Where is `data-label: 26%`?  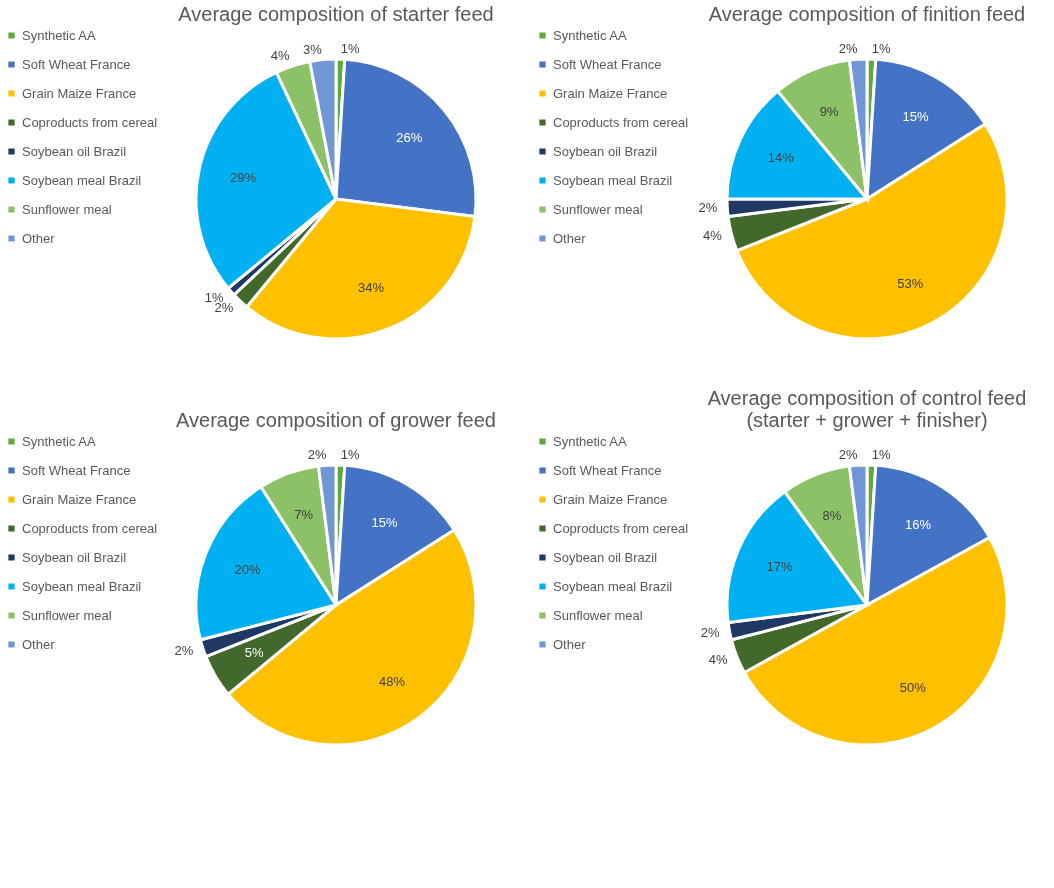 data-label: 26% is located at coordinates (409, 138).